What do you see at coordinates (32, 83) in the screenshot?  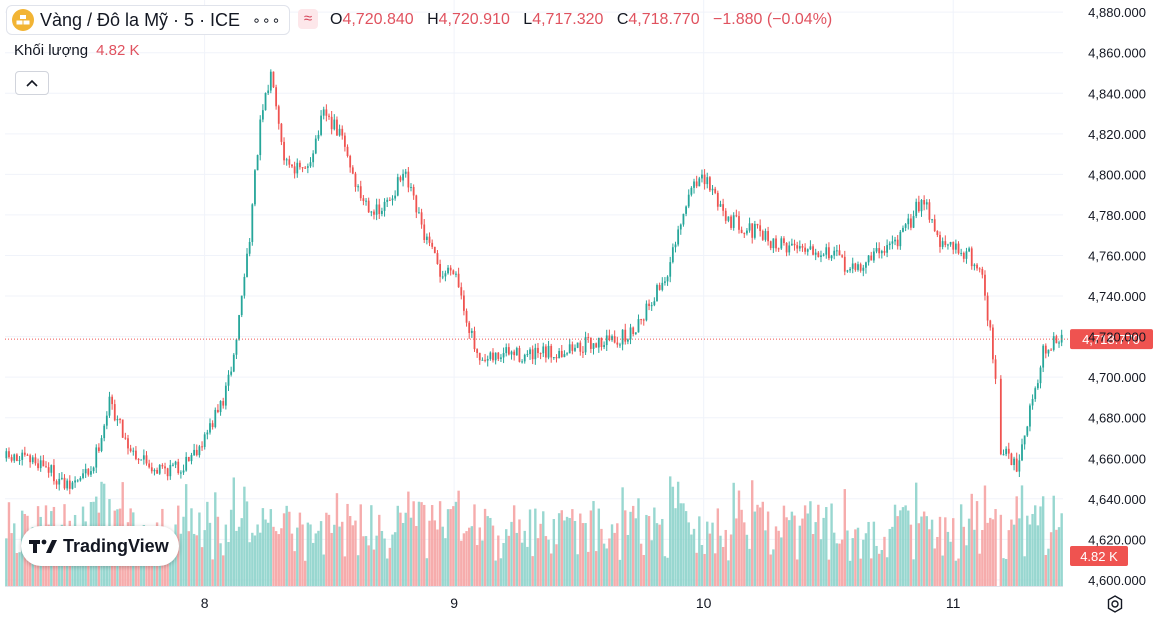 I see `collapse-legend-button` at bounding box center [32, 83].